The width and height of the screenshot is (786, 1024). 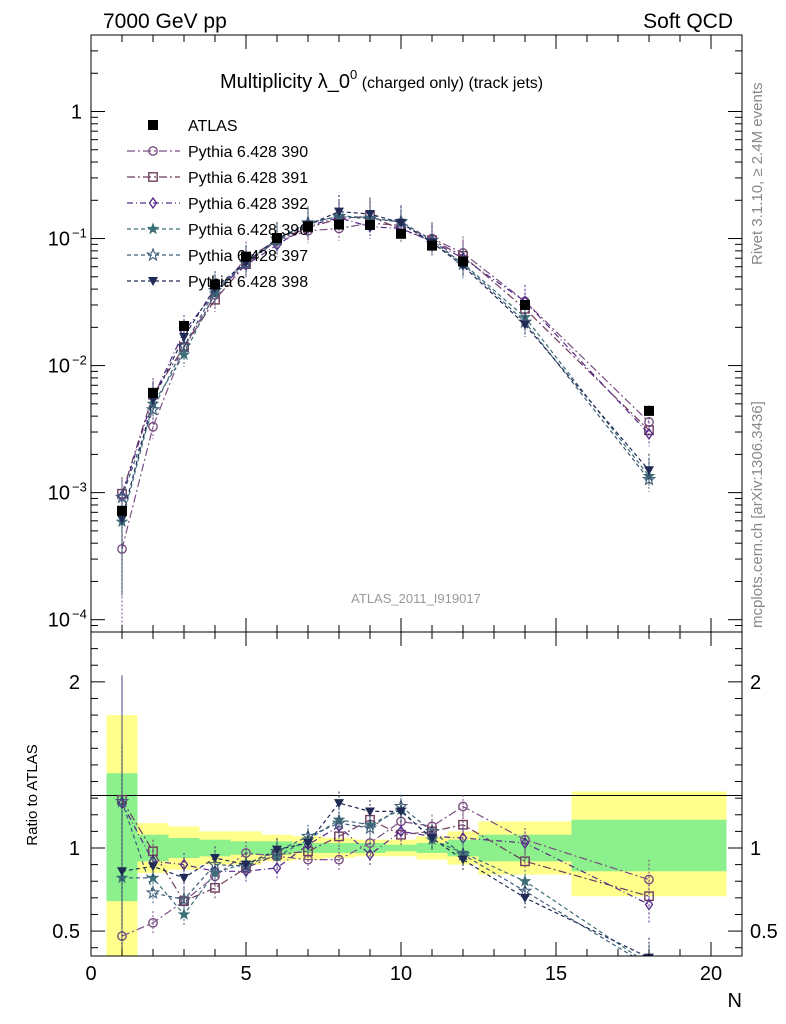 What do you see at coordinates (649, 434) in the screenshot?
I see `main-point-p392` at bounding box center [649, 434].